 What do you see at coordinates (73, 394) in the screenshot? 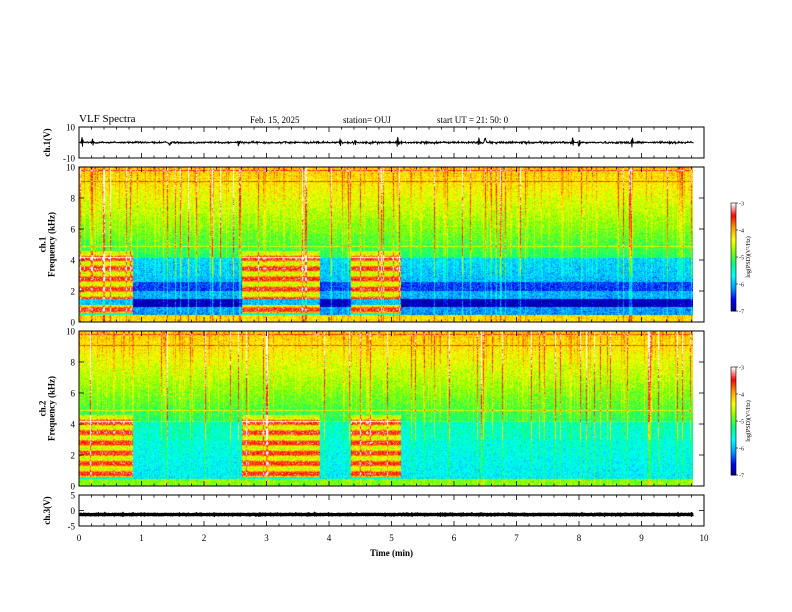
I see `ch2-spec-ytick-label: 6` at bounding box center [73, 394].